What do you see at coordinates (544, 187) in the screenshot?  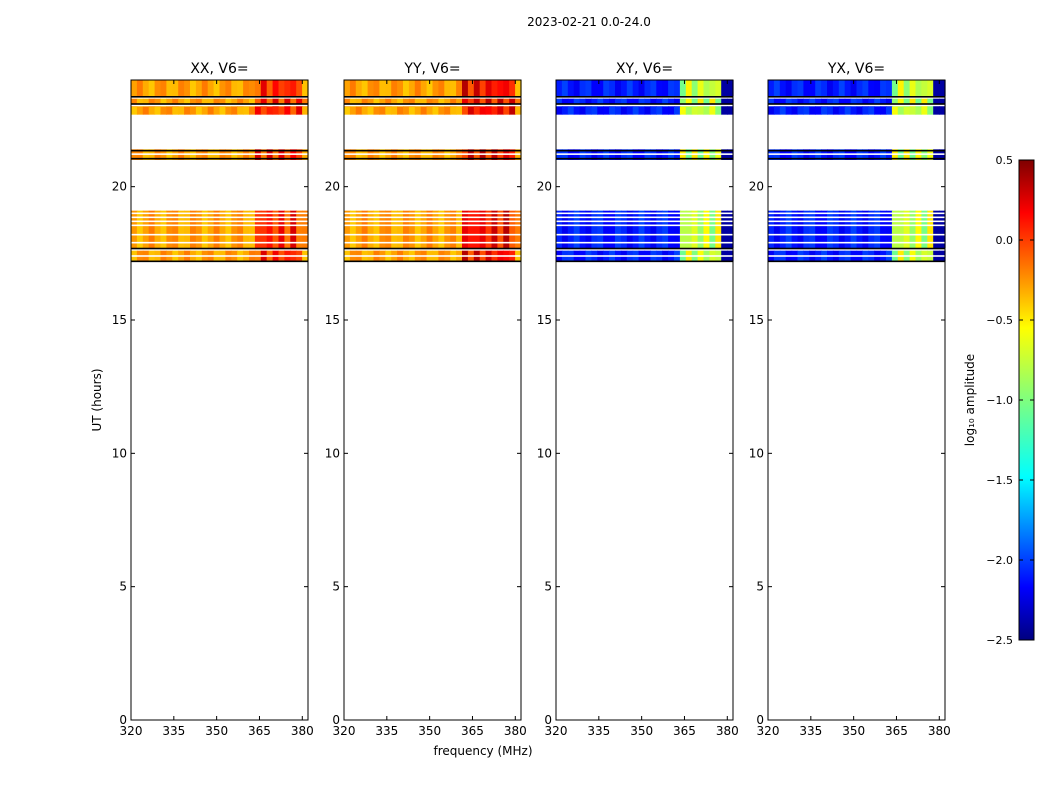 I see `y-tick-label: 20` at bounding box center [544, 187].